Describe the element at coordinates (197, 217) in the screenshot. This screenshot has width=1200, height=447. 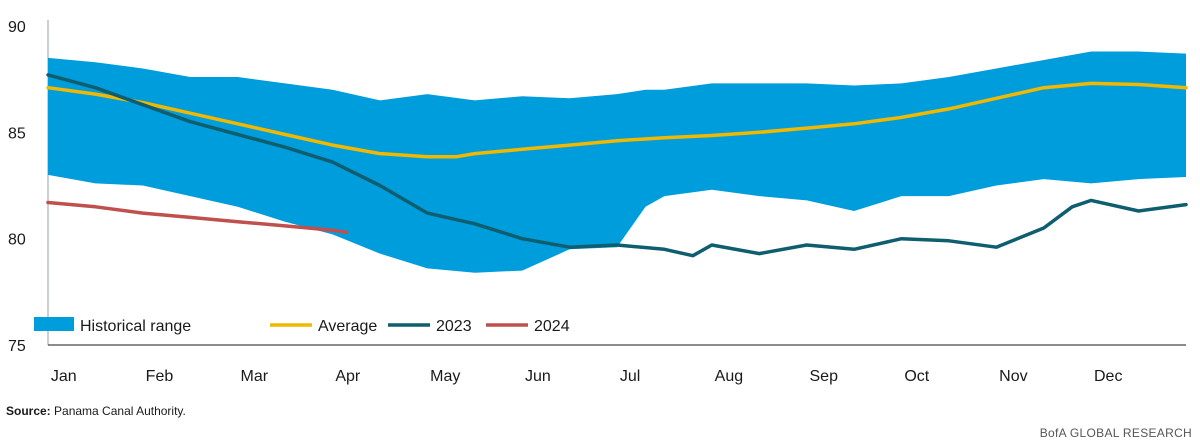
I see `series-2024-line` at that location.